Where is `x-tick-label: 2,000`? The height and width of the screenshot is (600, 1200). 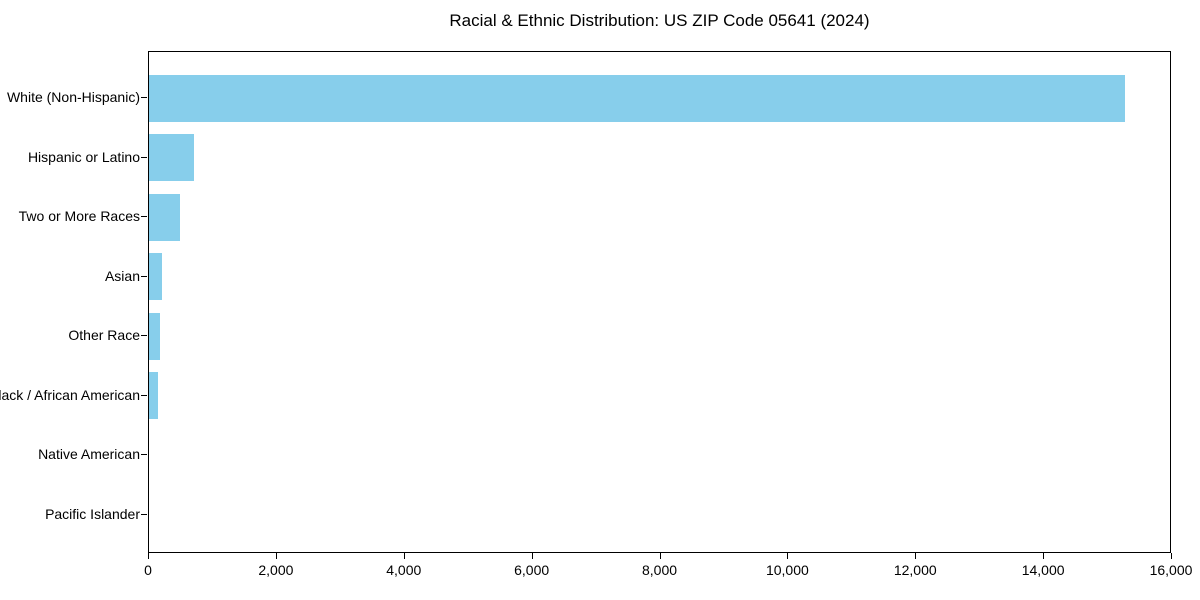 x-tick-label: 2,000 is located at coordinates (276, 570).